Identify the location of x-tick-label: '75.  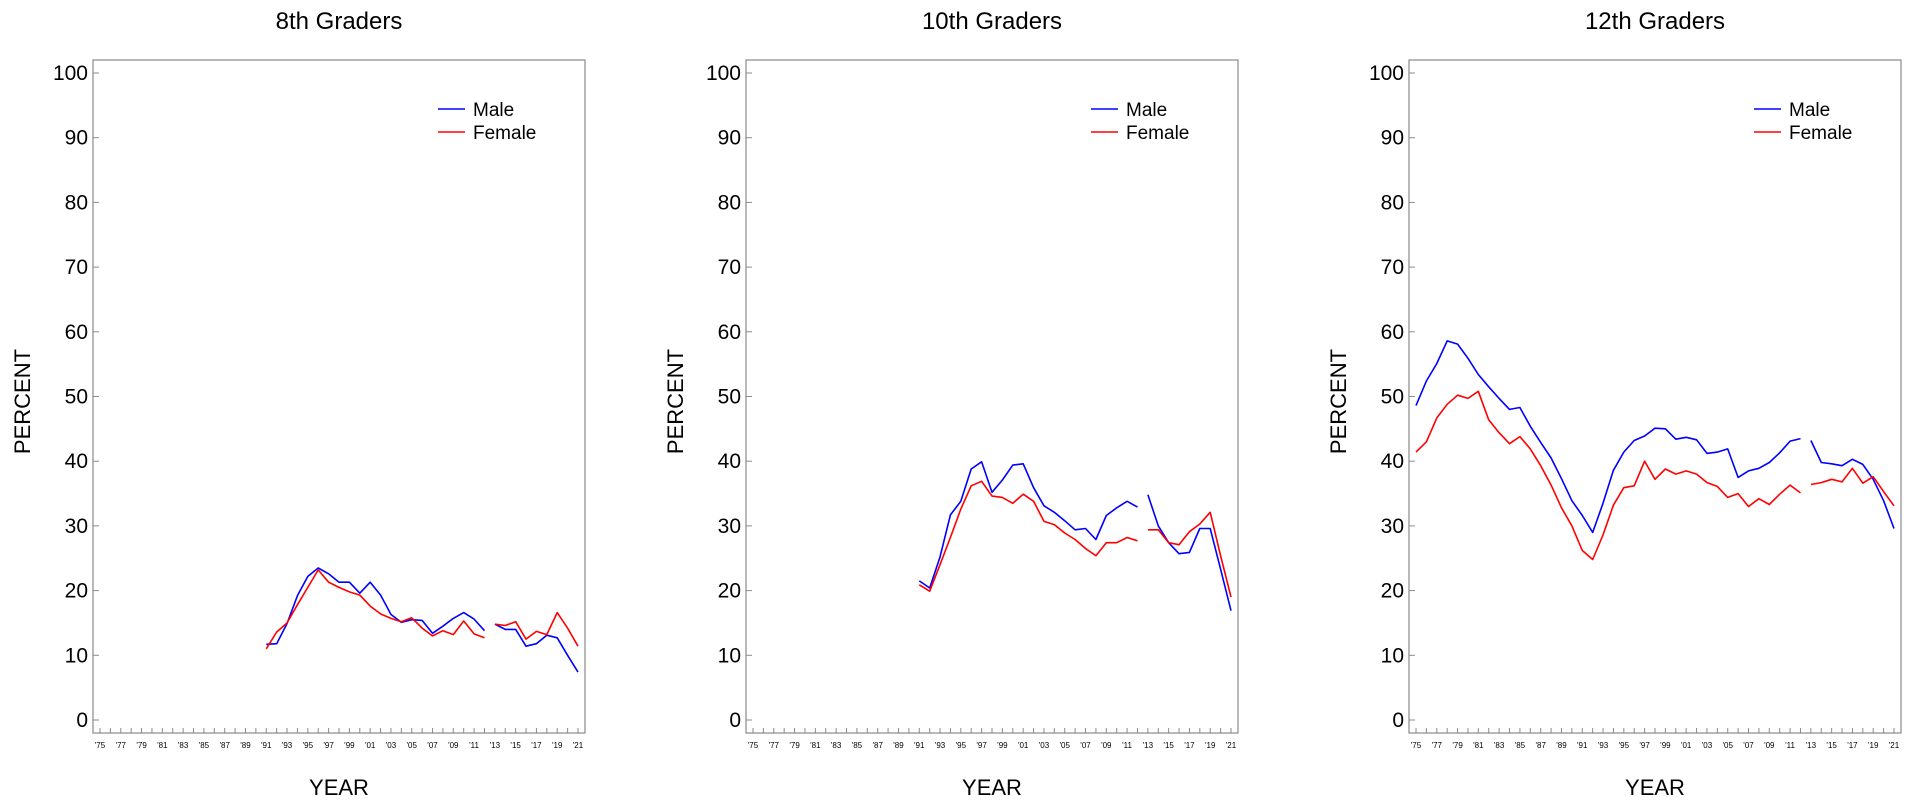
(100, 745).